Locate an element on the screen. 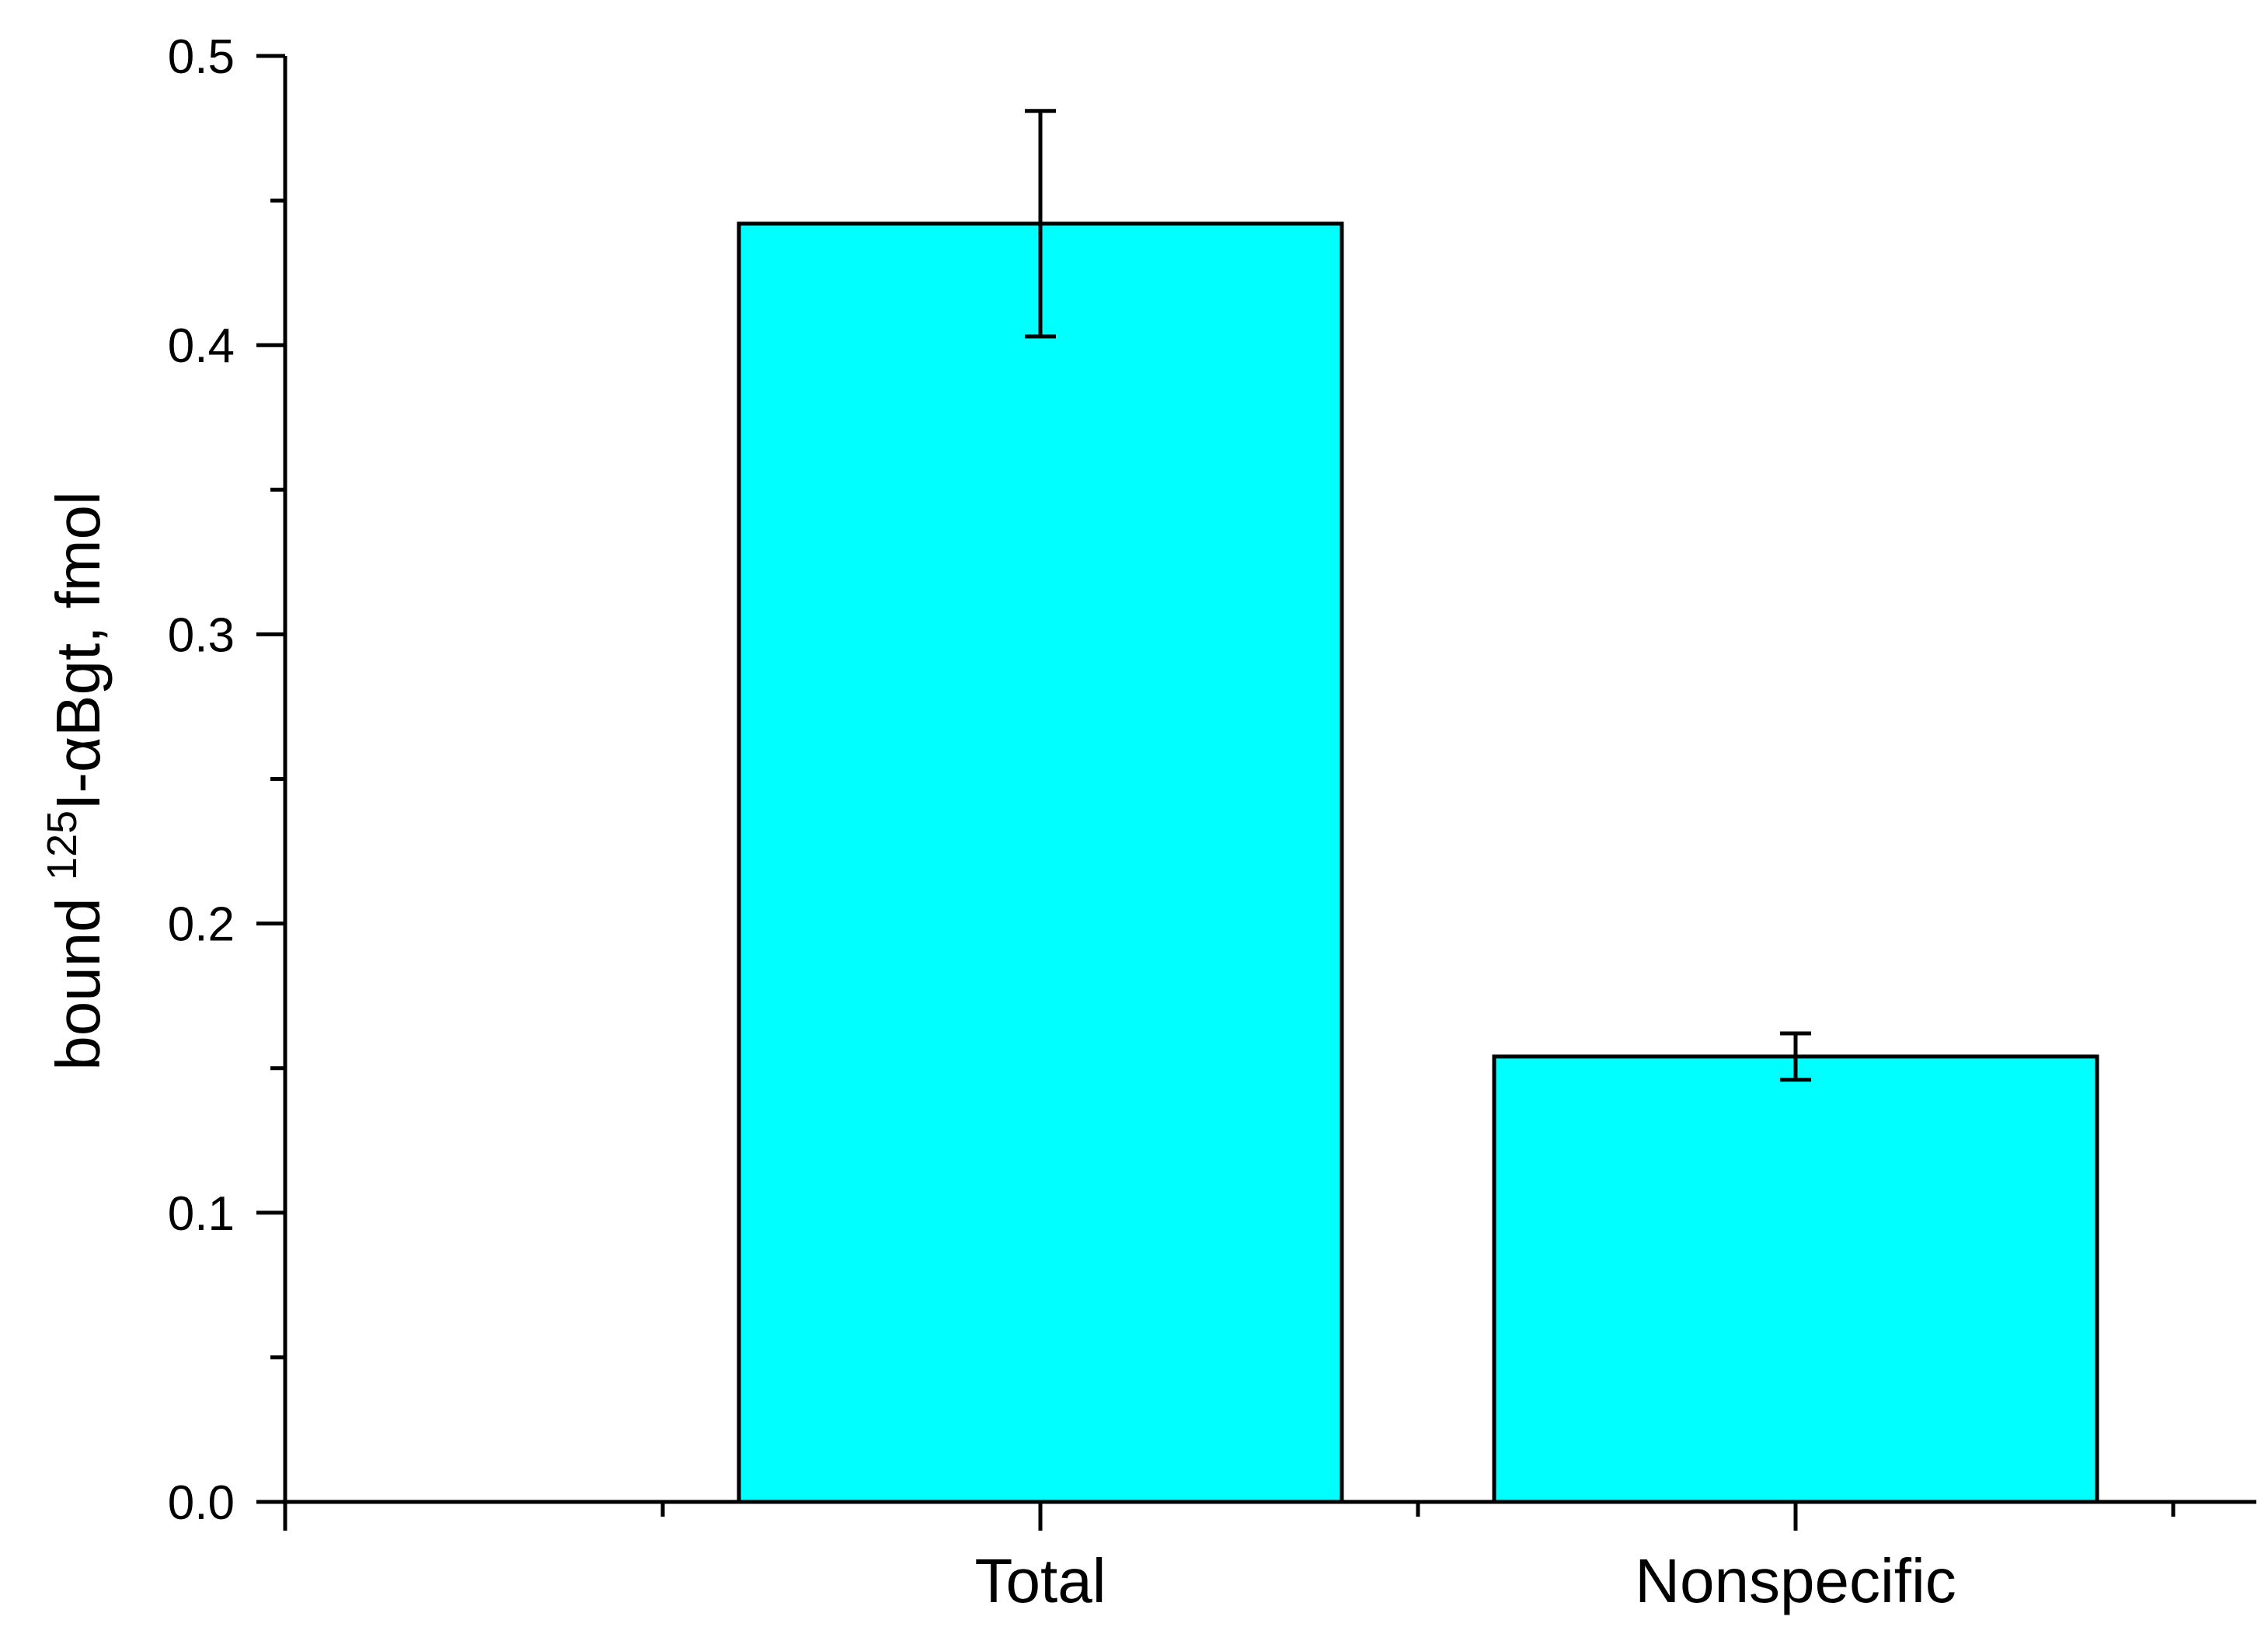 Image resolution: width=2268 pixels, height=1627 pixels. bar-nonspecific is located at coordinates (1796, 1279).